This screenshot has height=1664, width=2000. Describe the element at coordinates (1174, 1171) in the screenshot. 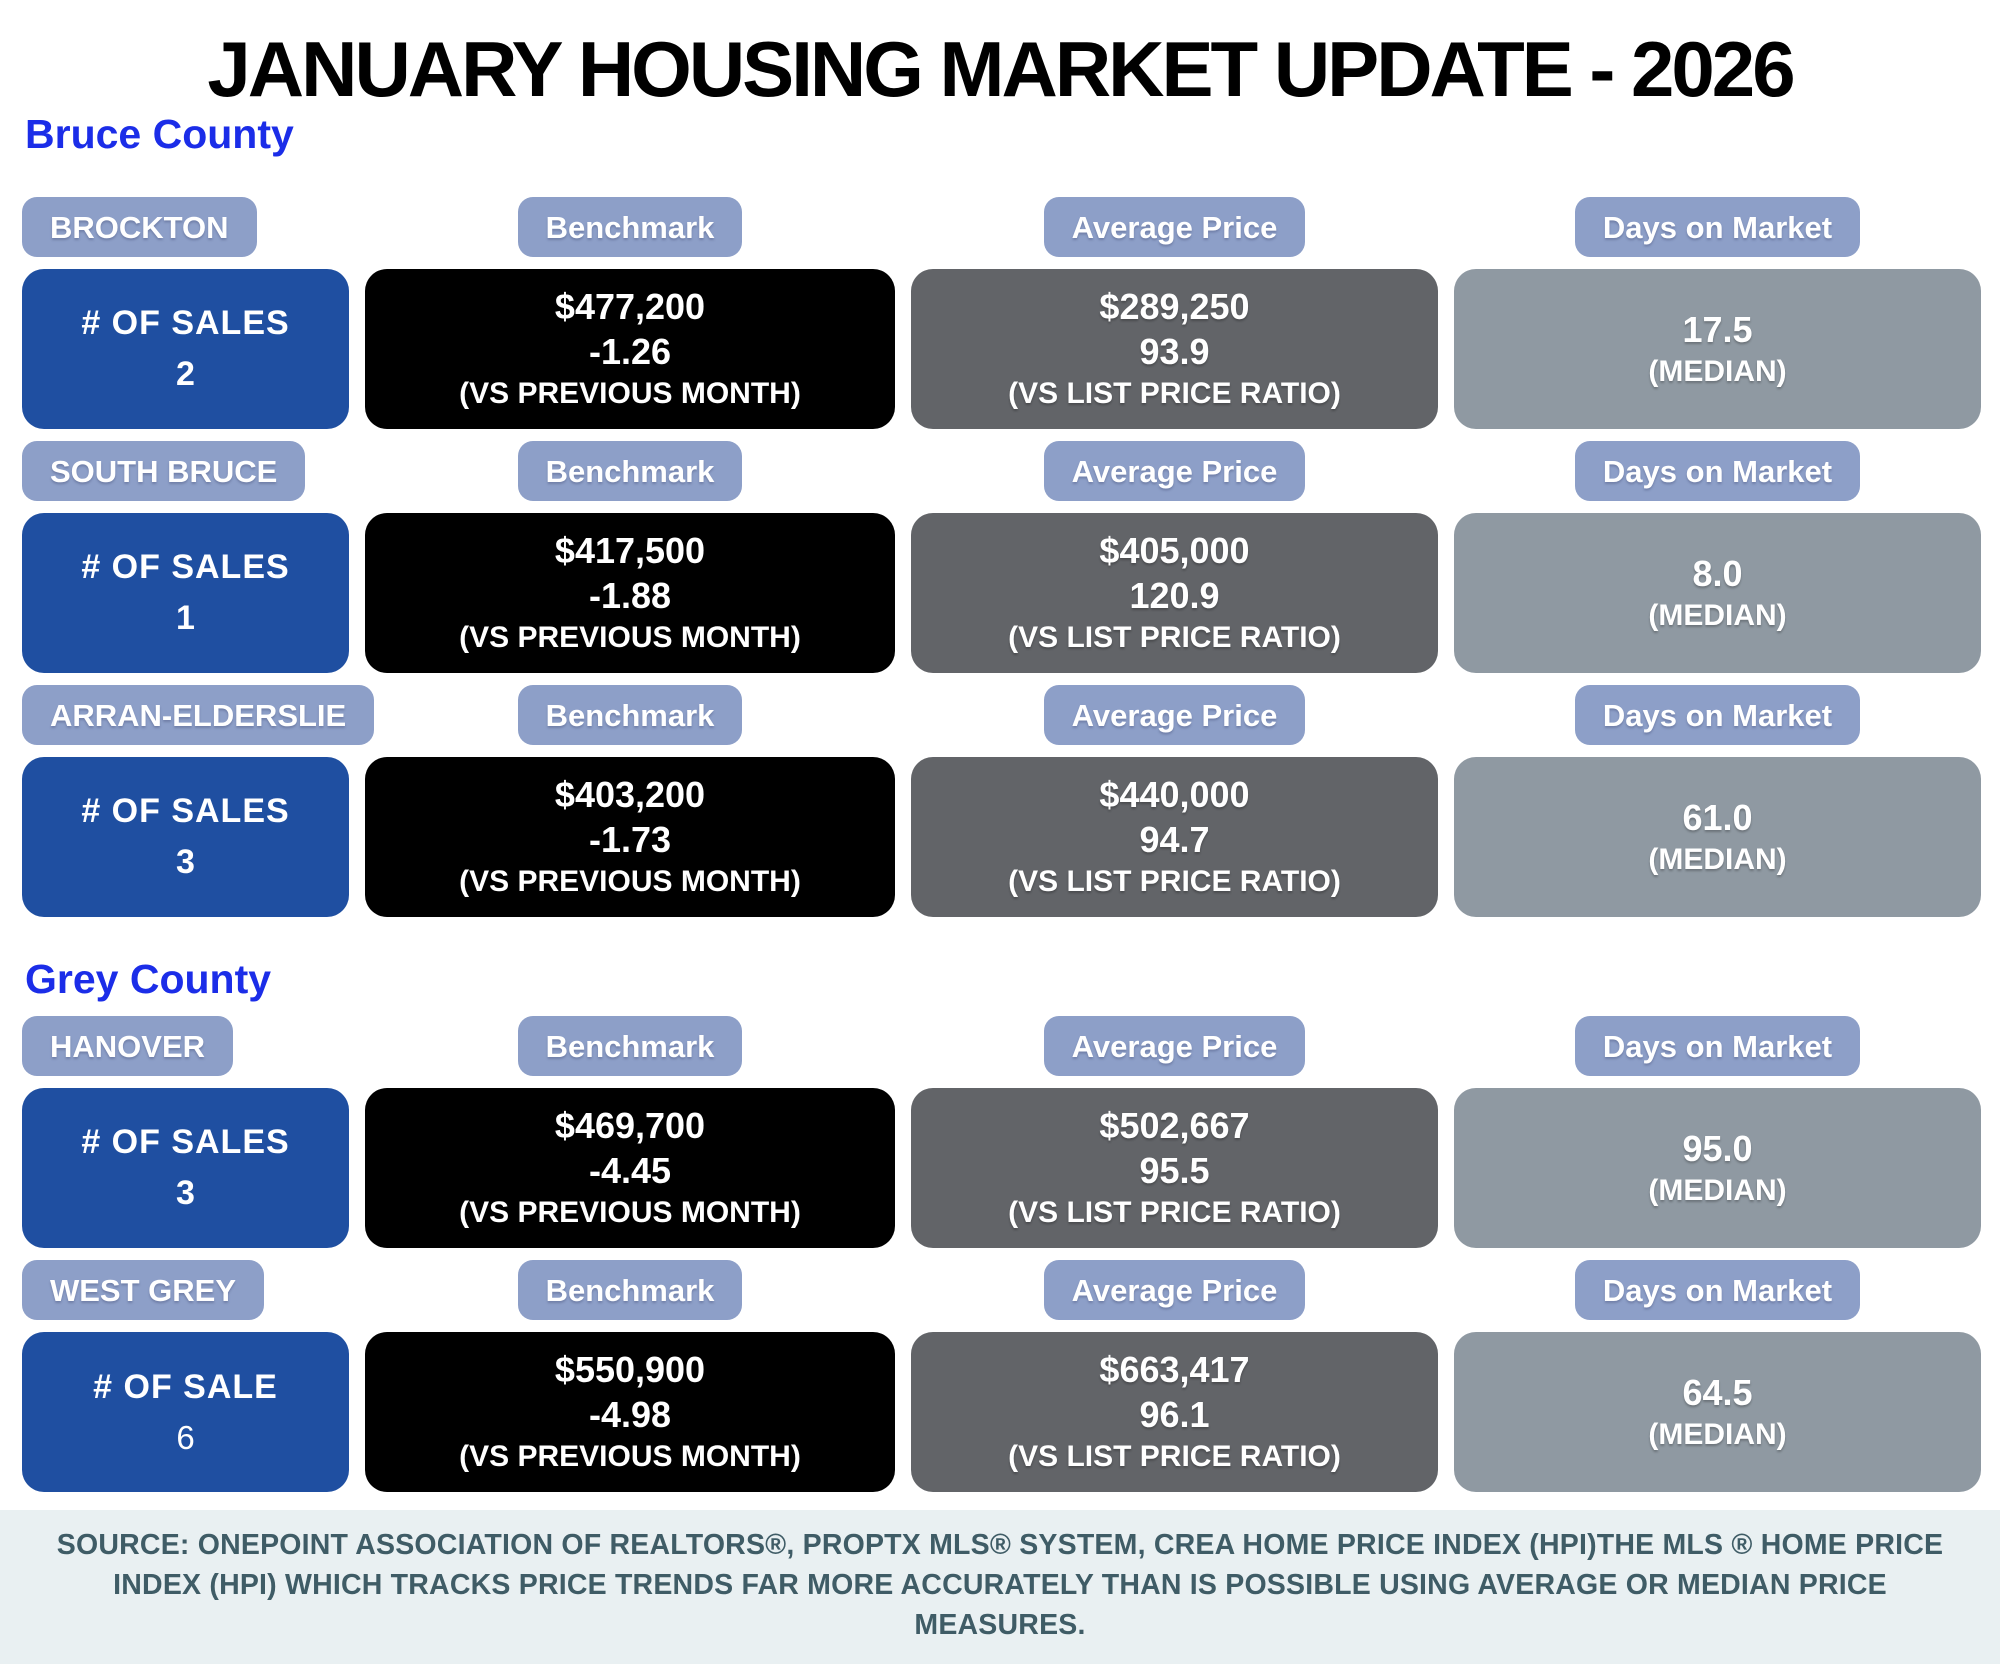

I see `average-price-ratio: 95.5` at that location.